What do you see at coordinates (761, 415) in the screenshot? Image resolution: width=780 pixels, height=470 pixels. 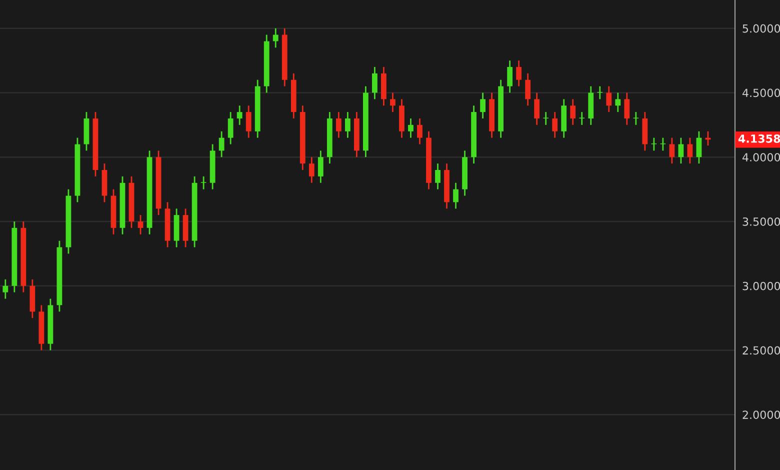 I see `y-tick-label: 2.0000` at bounding box center [761, 415].